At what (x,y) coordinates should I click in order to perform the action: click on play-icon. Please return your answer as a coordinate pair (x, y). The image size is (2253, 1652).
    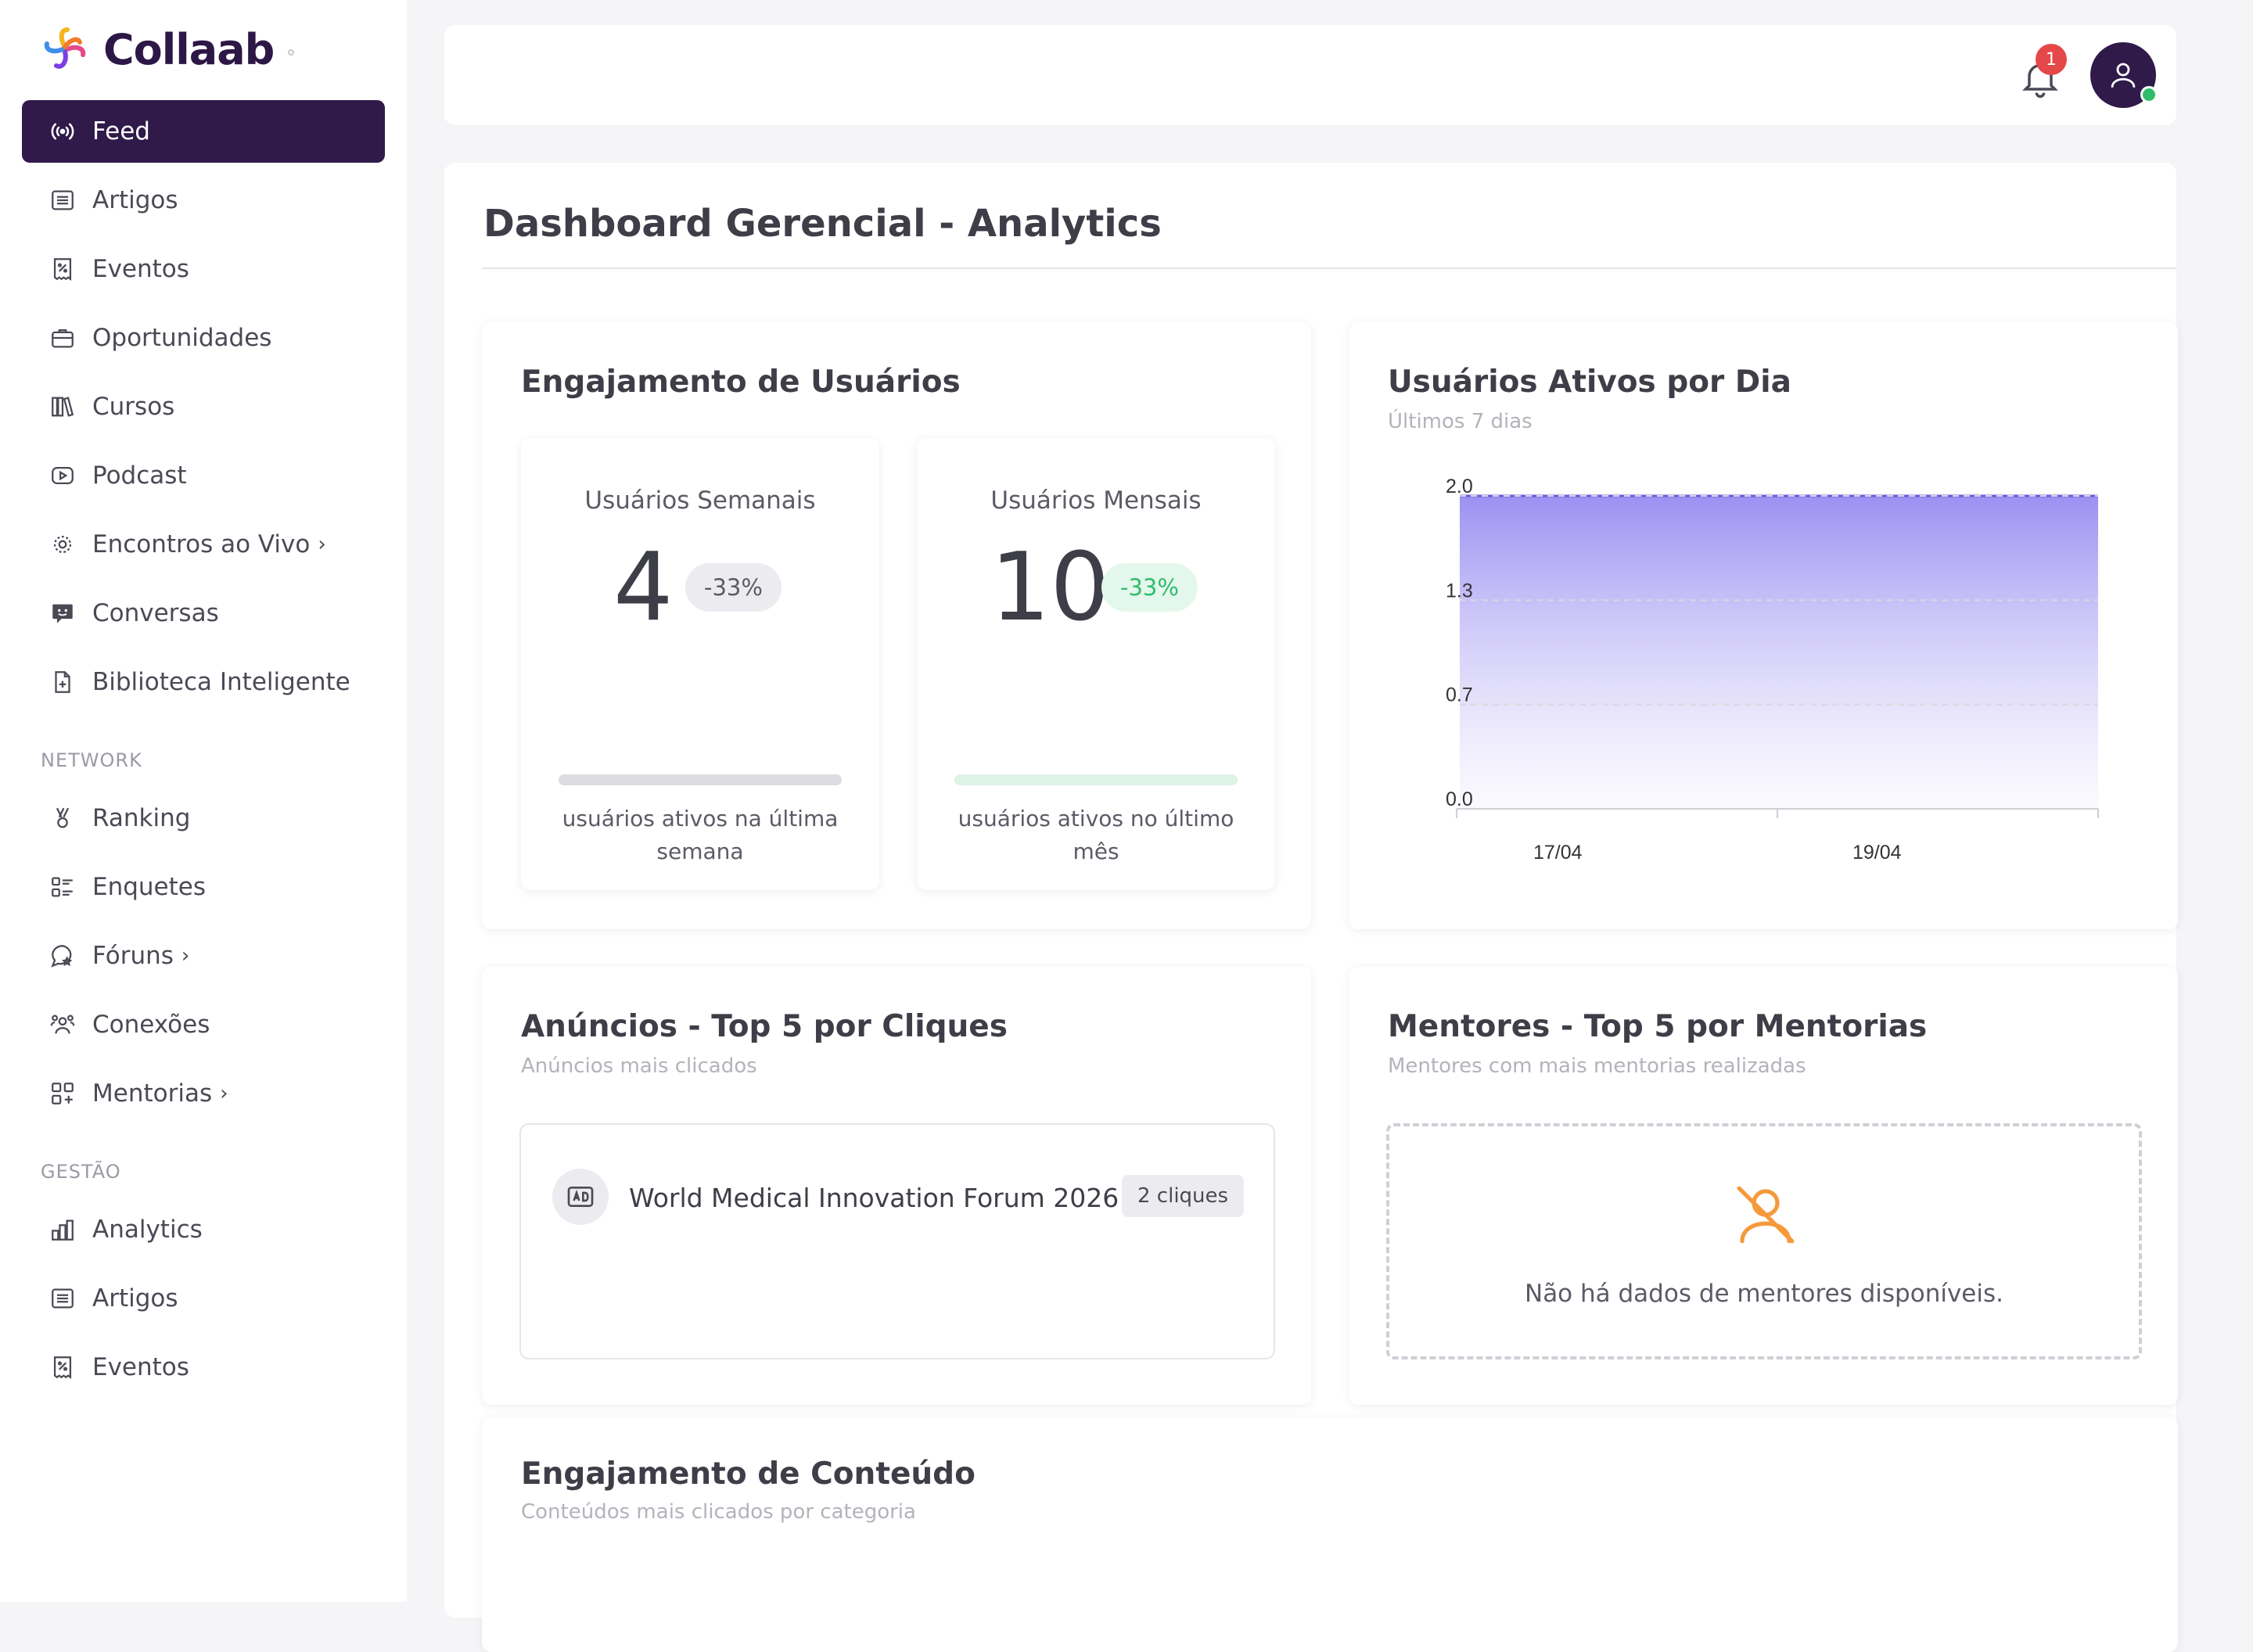
    Looking at the image, I should click on (63, 475).